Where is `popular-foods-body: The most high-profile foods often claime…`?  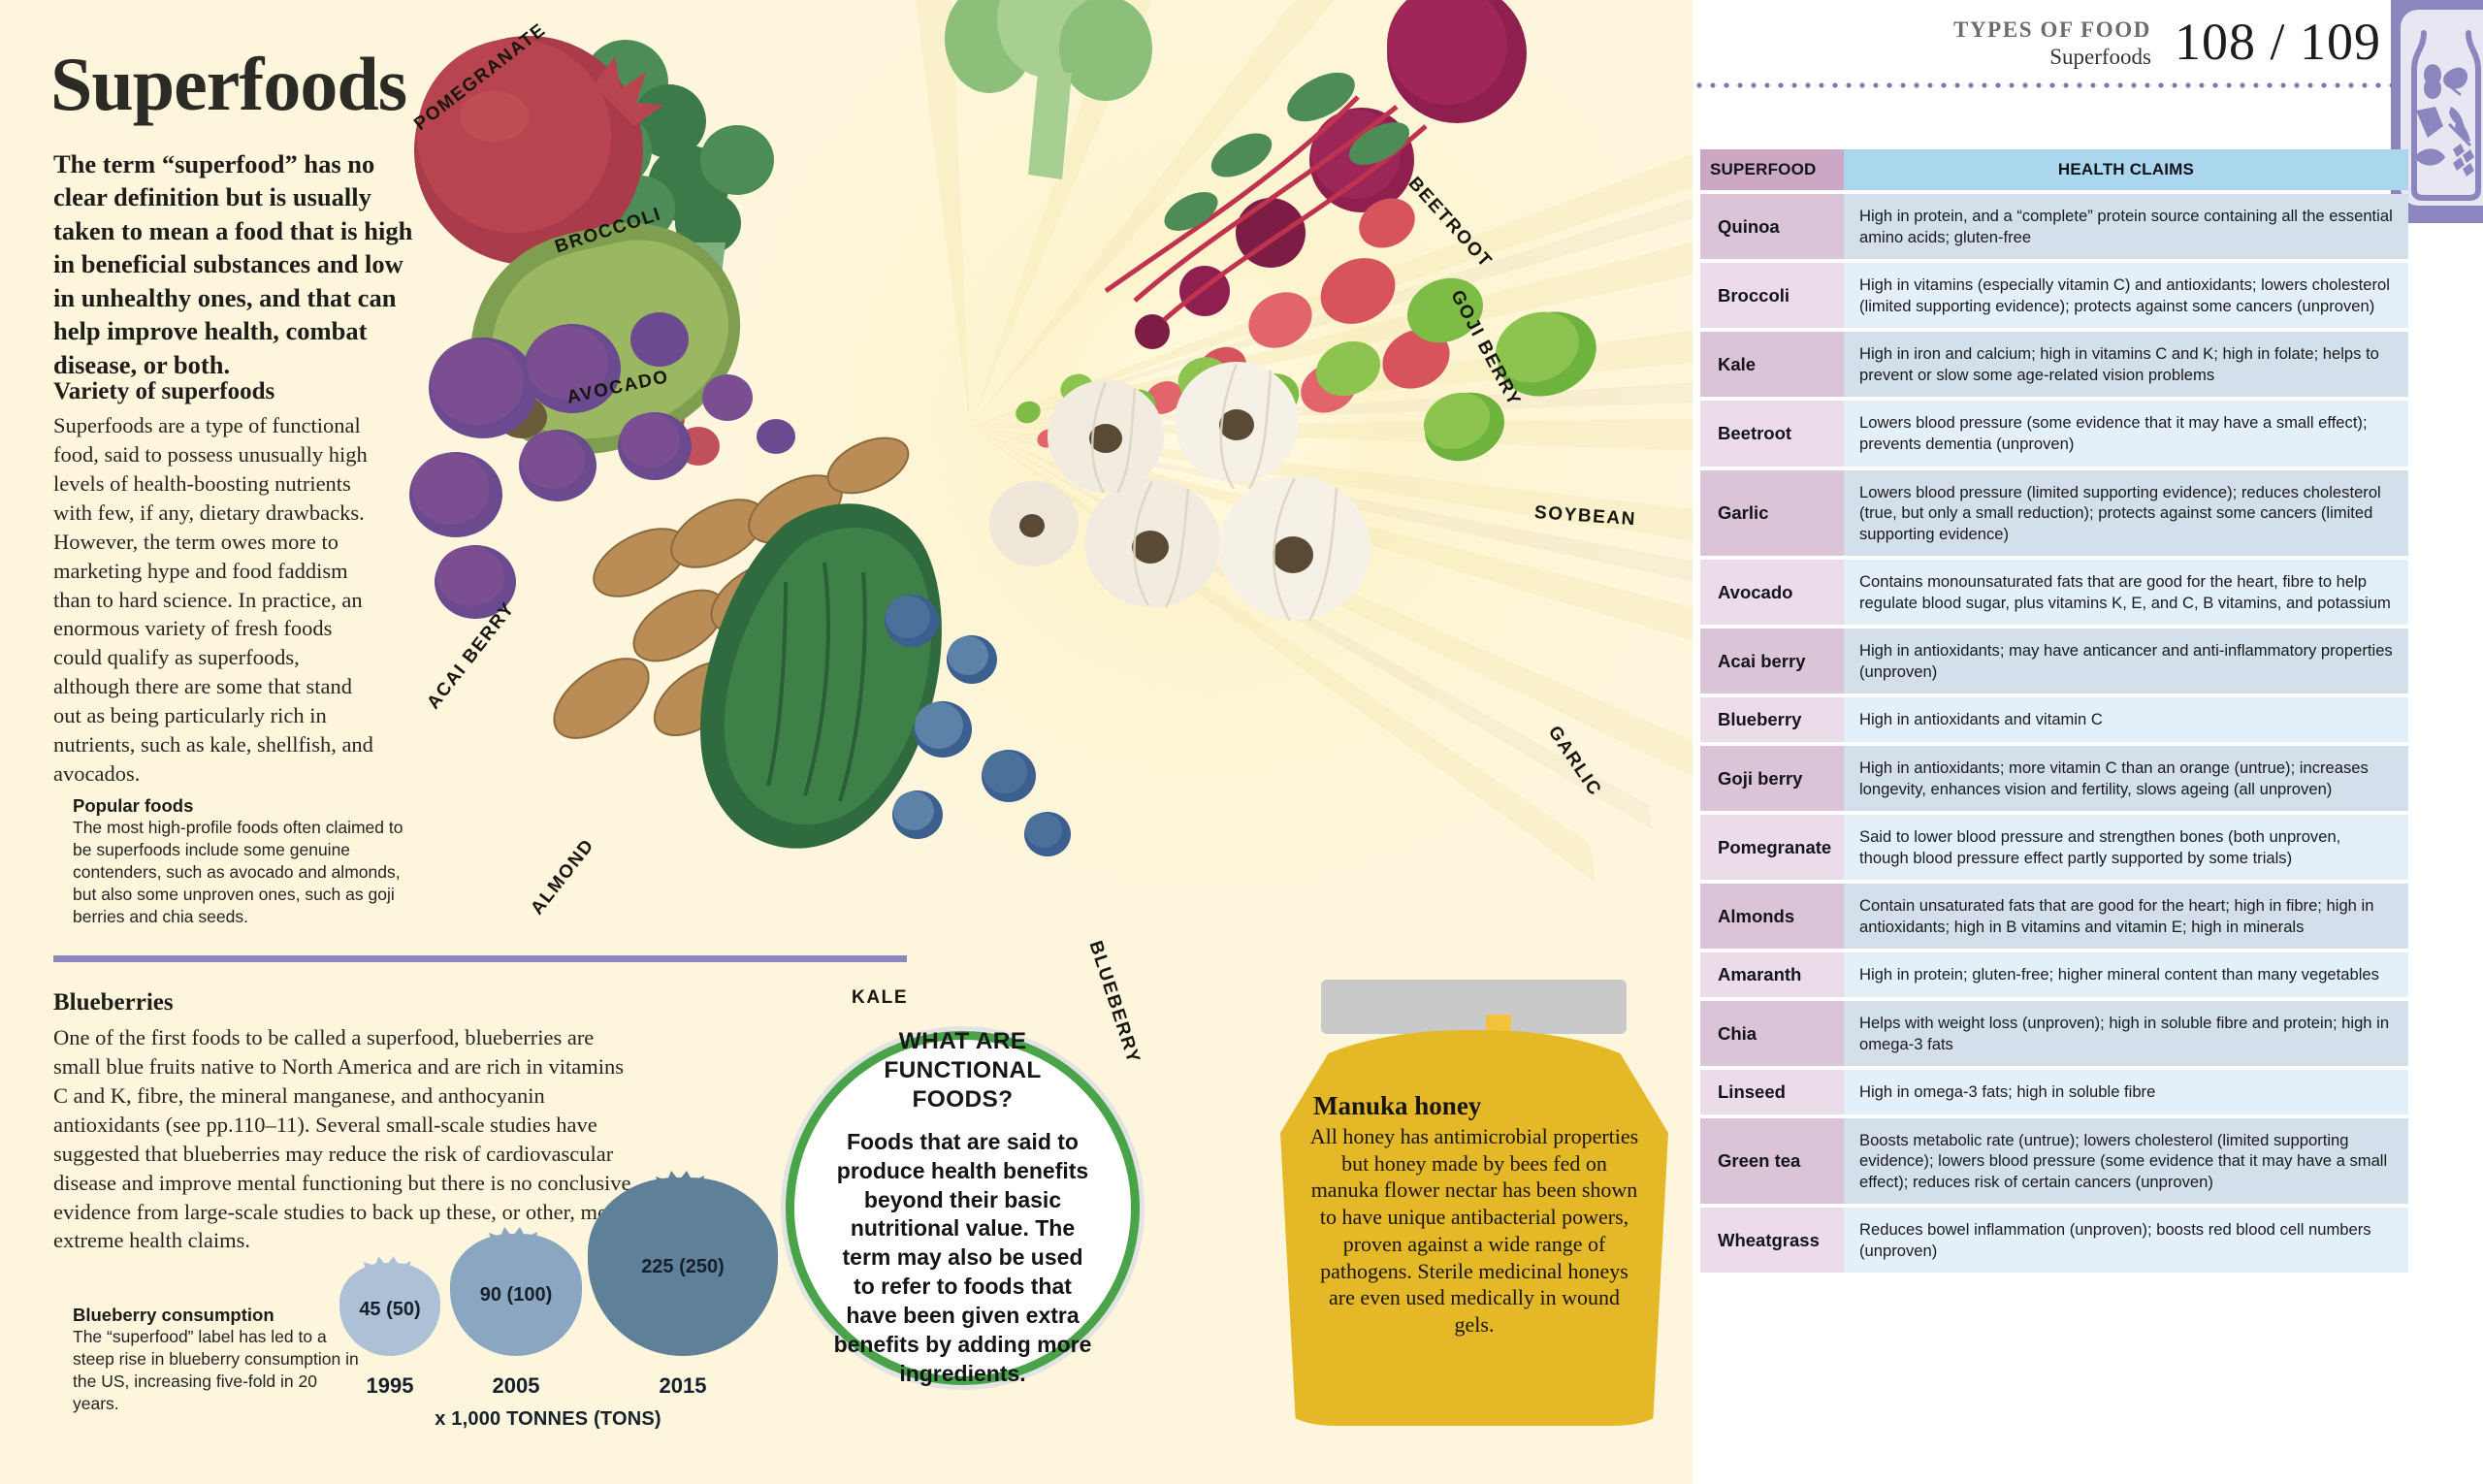 popular-foods-body: The most high-profile foods often claime… is located at coordinates (238, 872).